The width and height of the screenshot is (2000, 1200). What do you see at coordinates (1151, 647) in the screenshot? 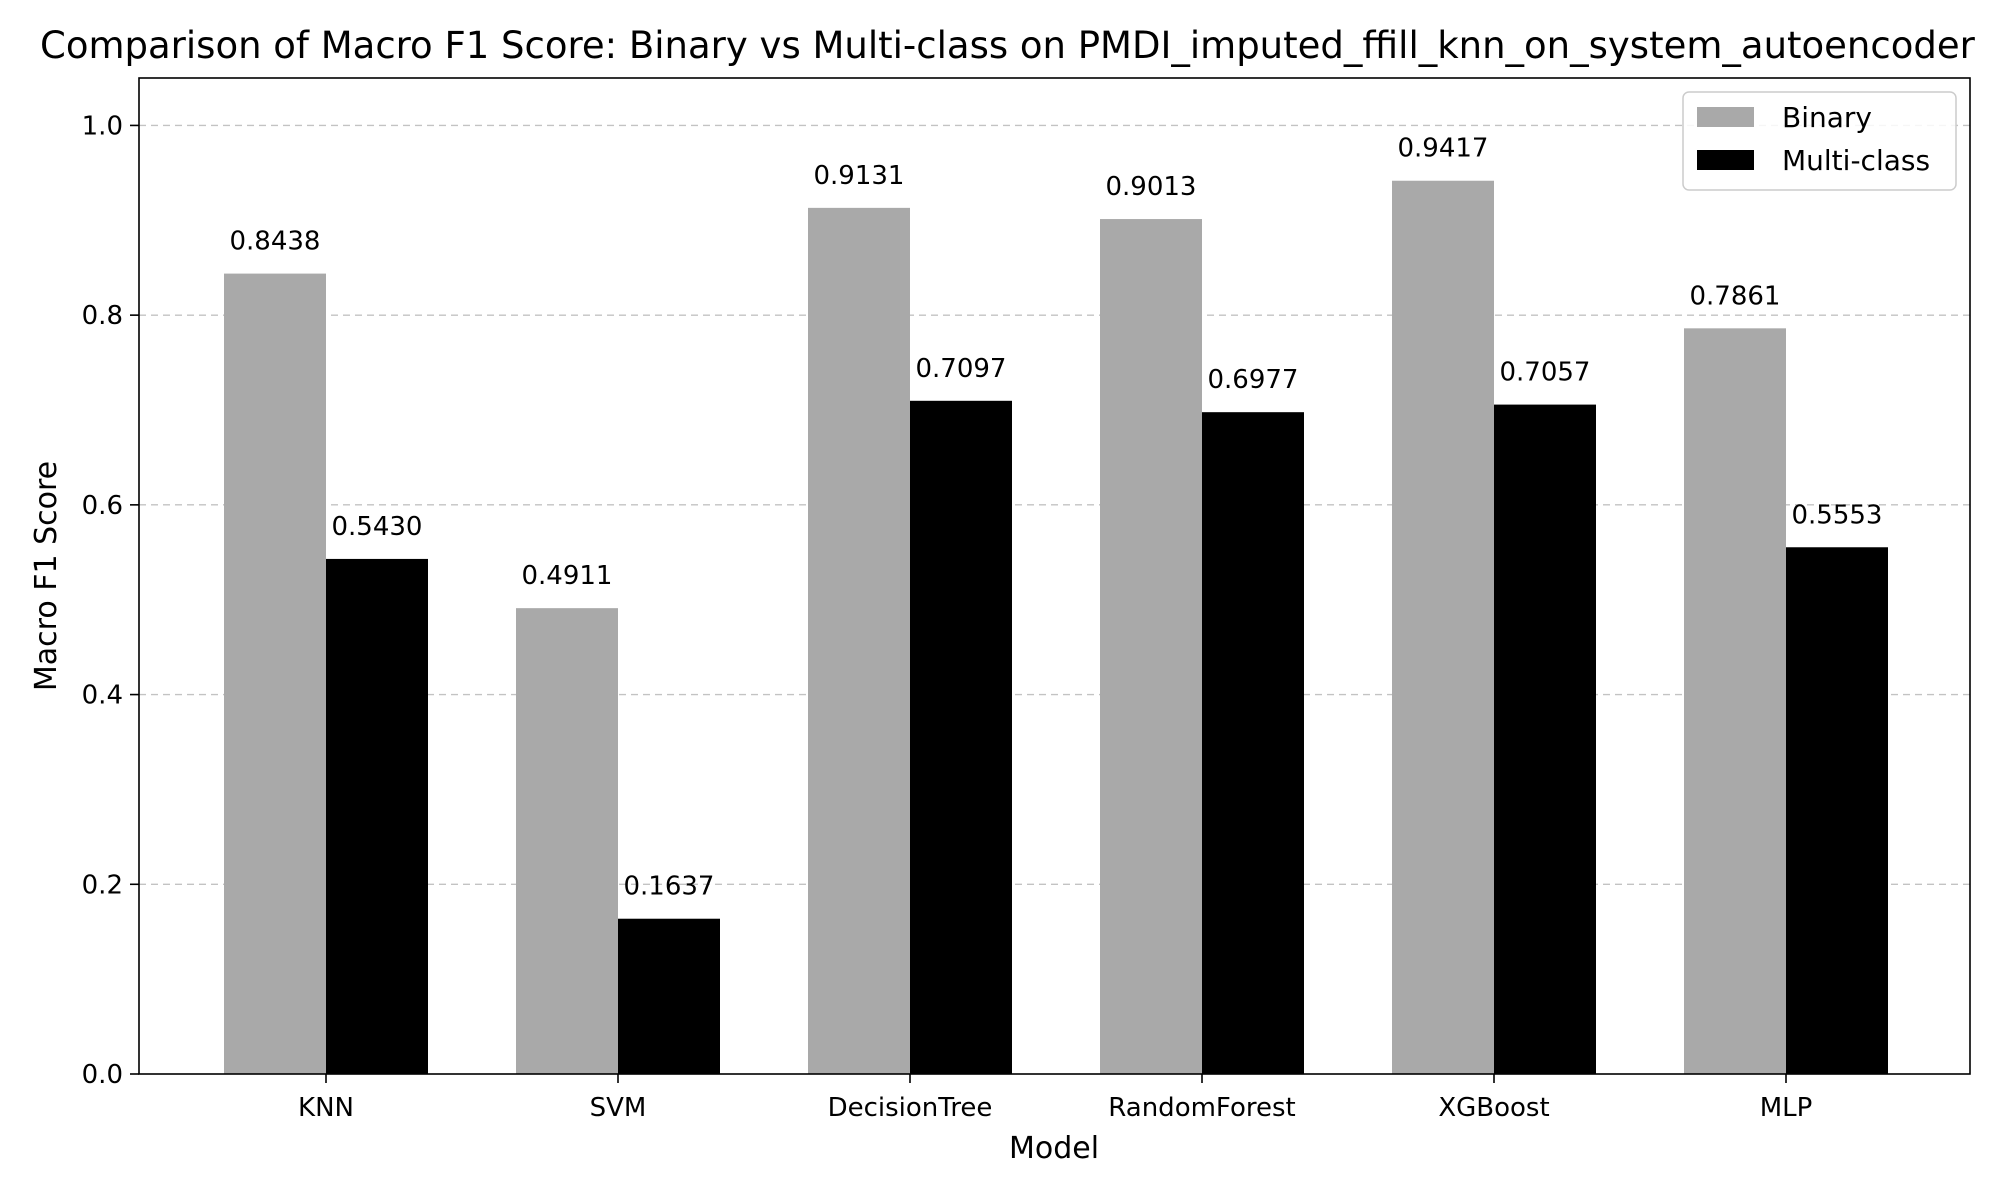
I see `bar-binary-randomforest` at bounding box center [1151, 647].